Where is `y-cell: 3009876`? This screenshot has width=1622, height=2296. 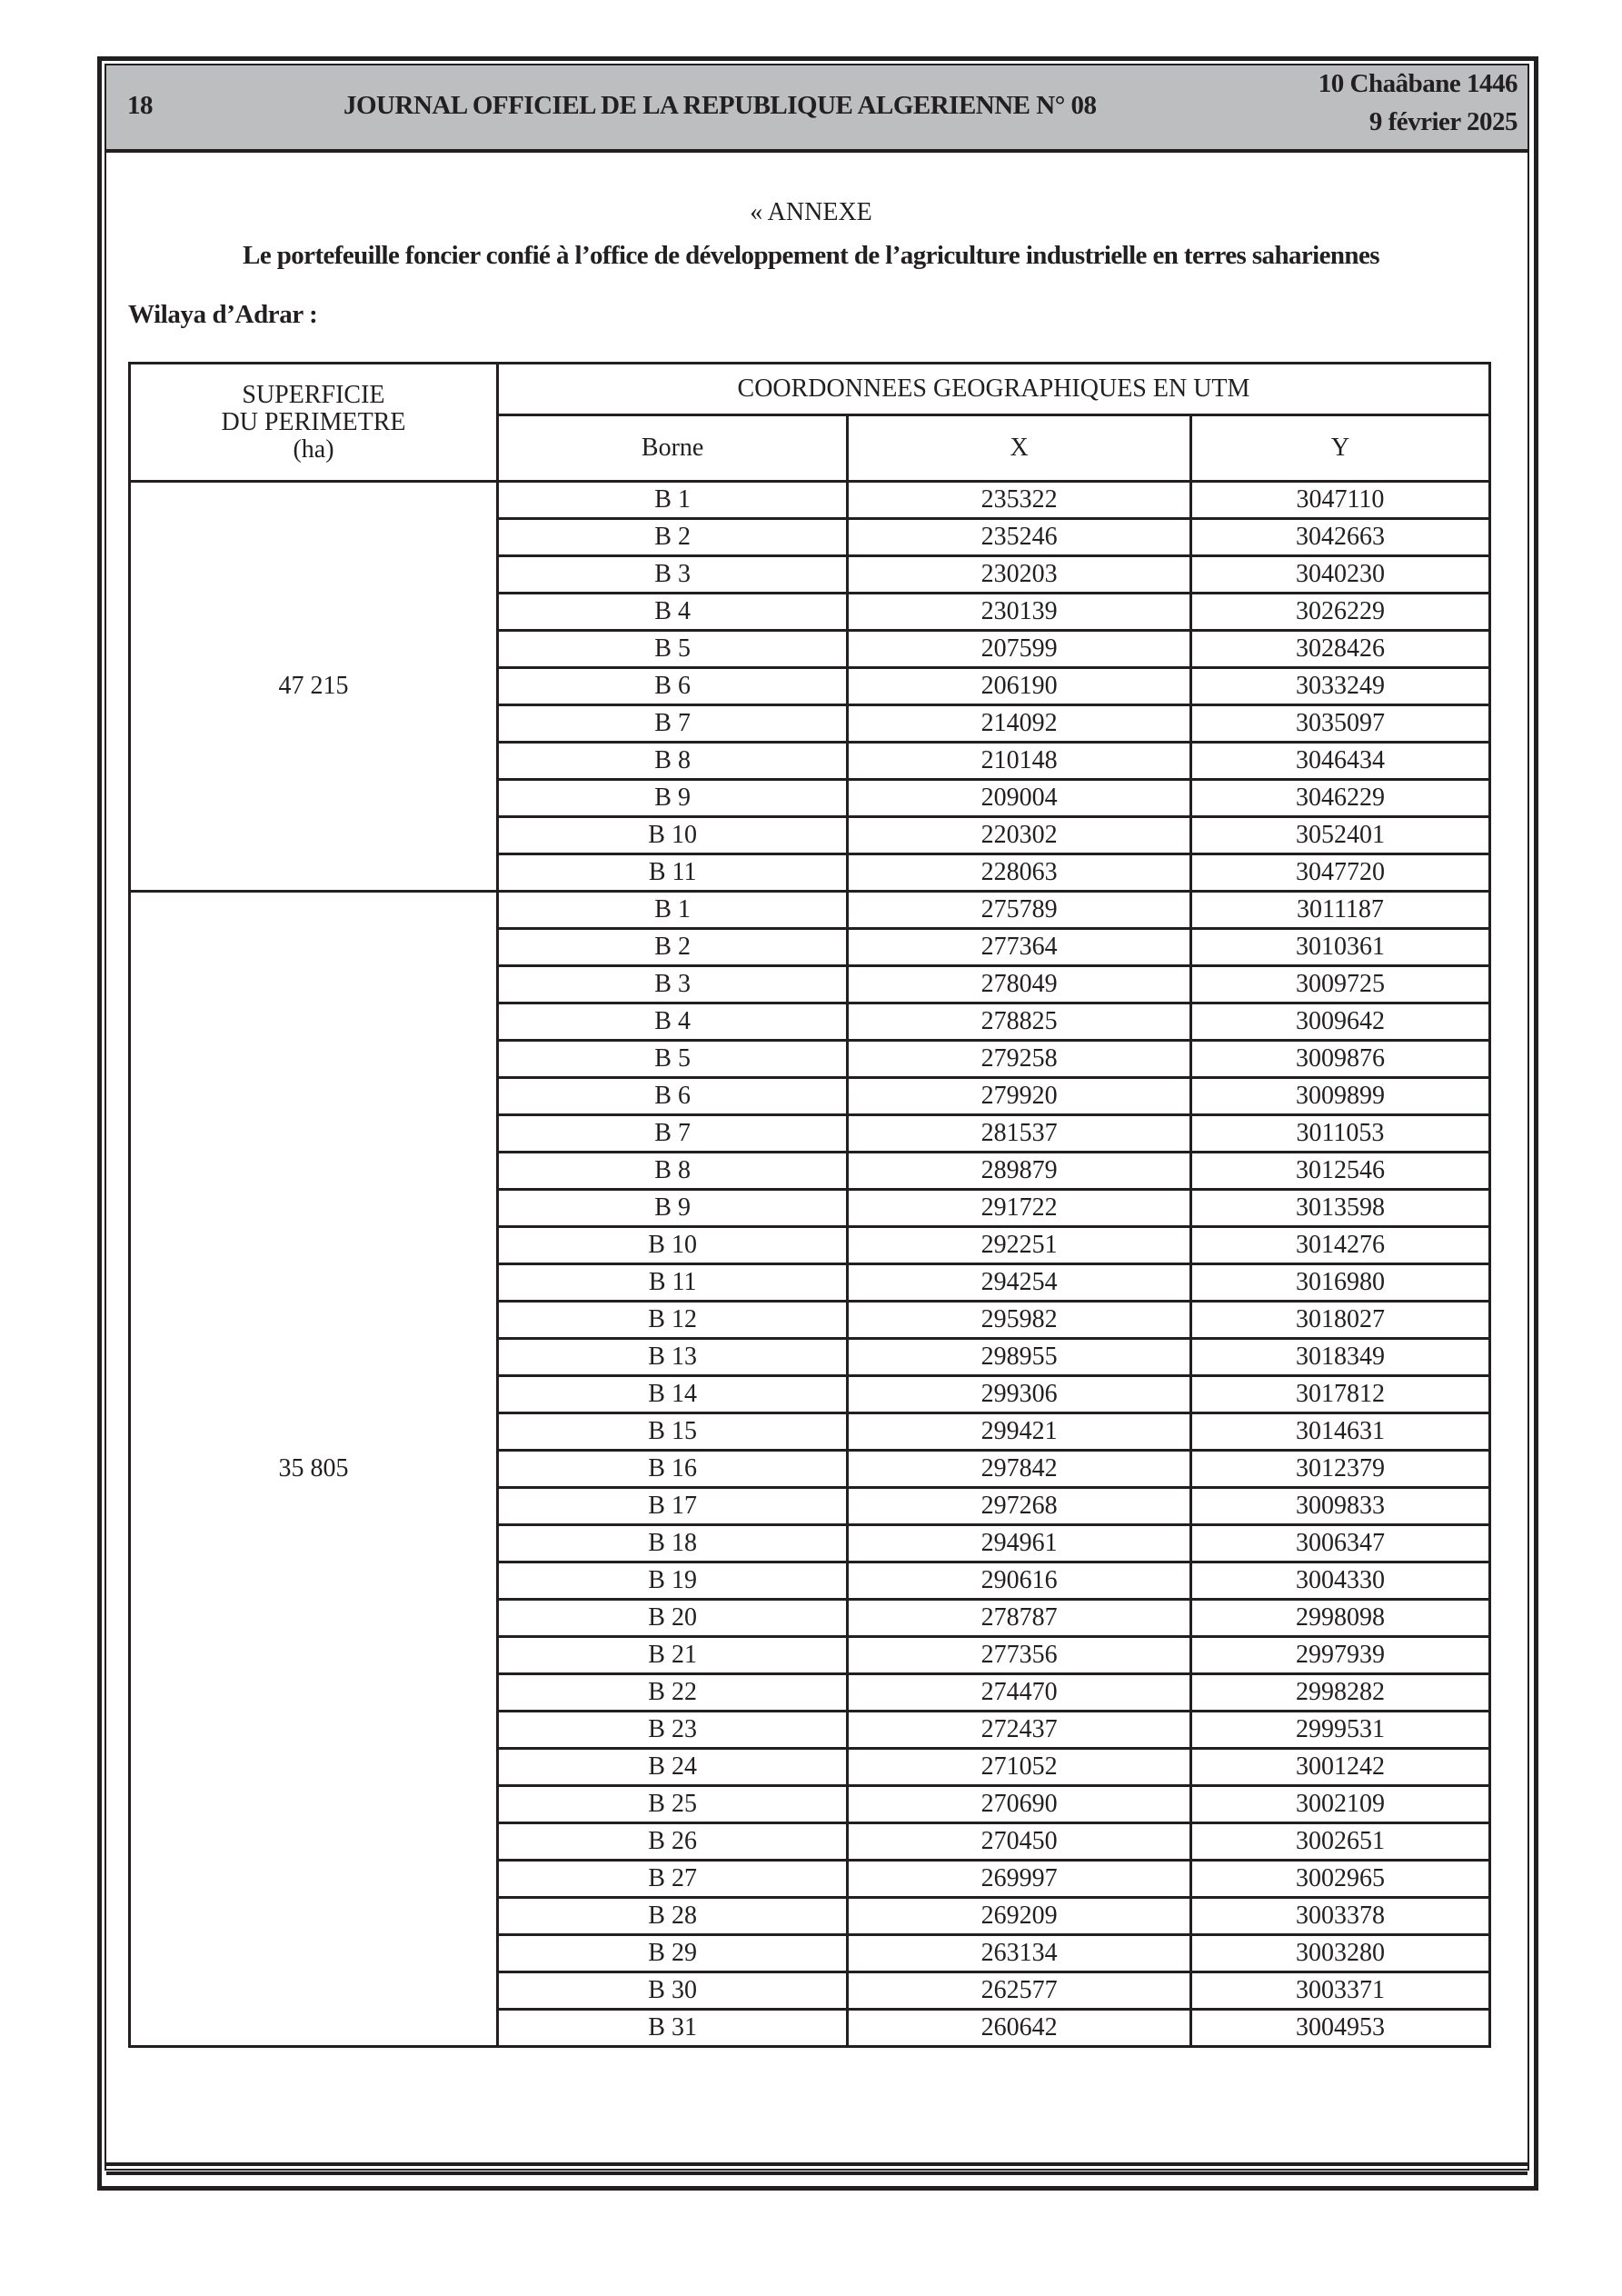 y-cell: 3009876 is located at coordinates (1340, 1059).